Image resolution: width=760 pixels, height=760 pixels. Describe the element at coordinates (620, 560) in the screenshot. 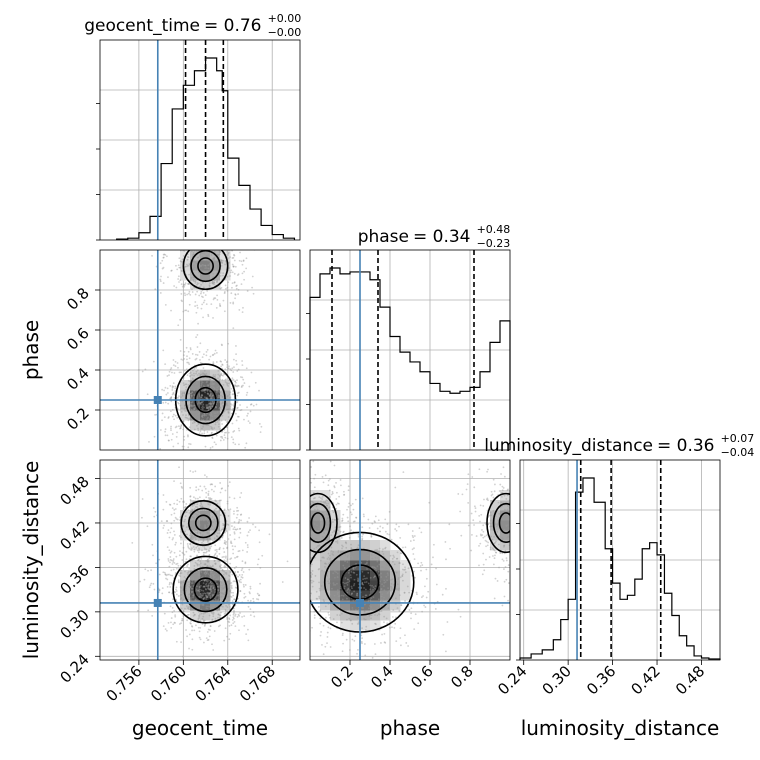

I see `panel-frame` at that location.